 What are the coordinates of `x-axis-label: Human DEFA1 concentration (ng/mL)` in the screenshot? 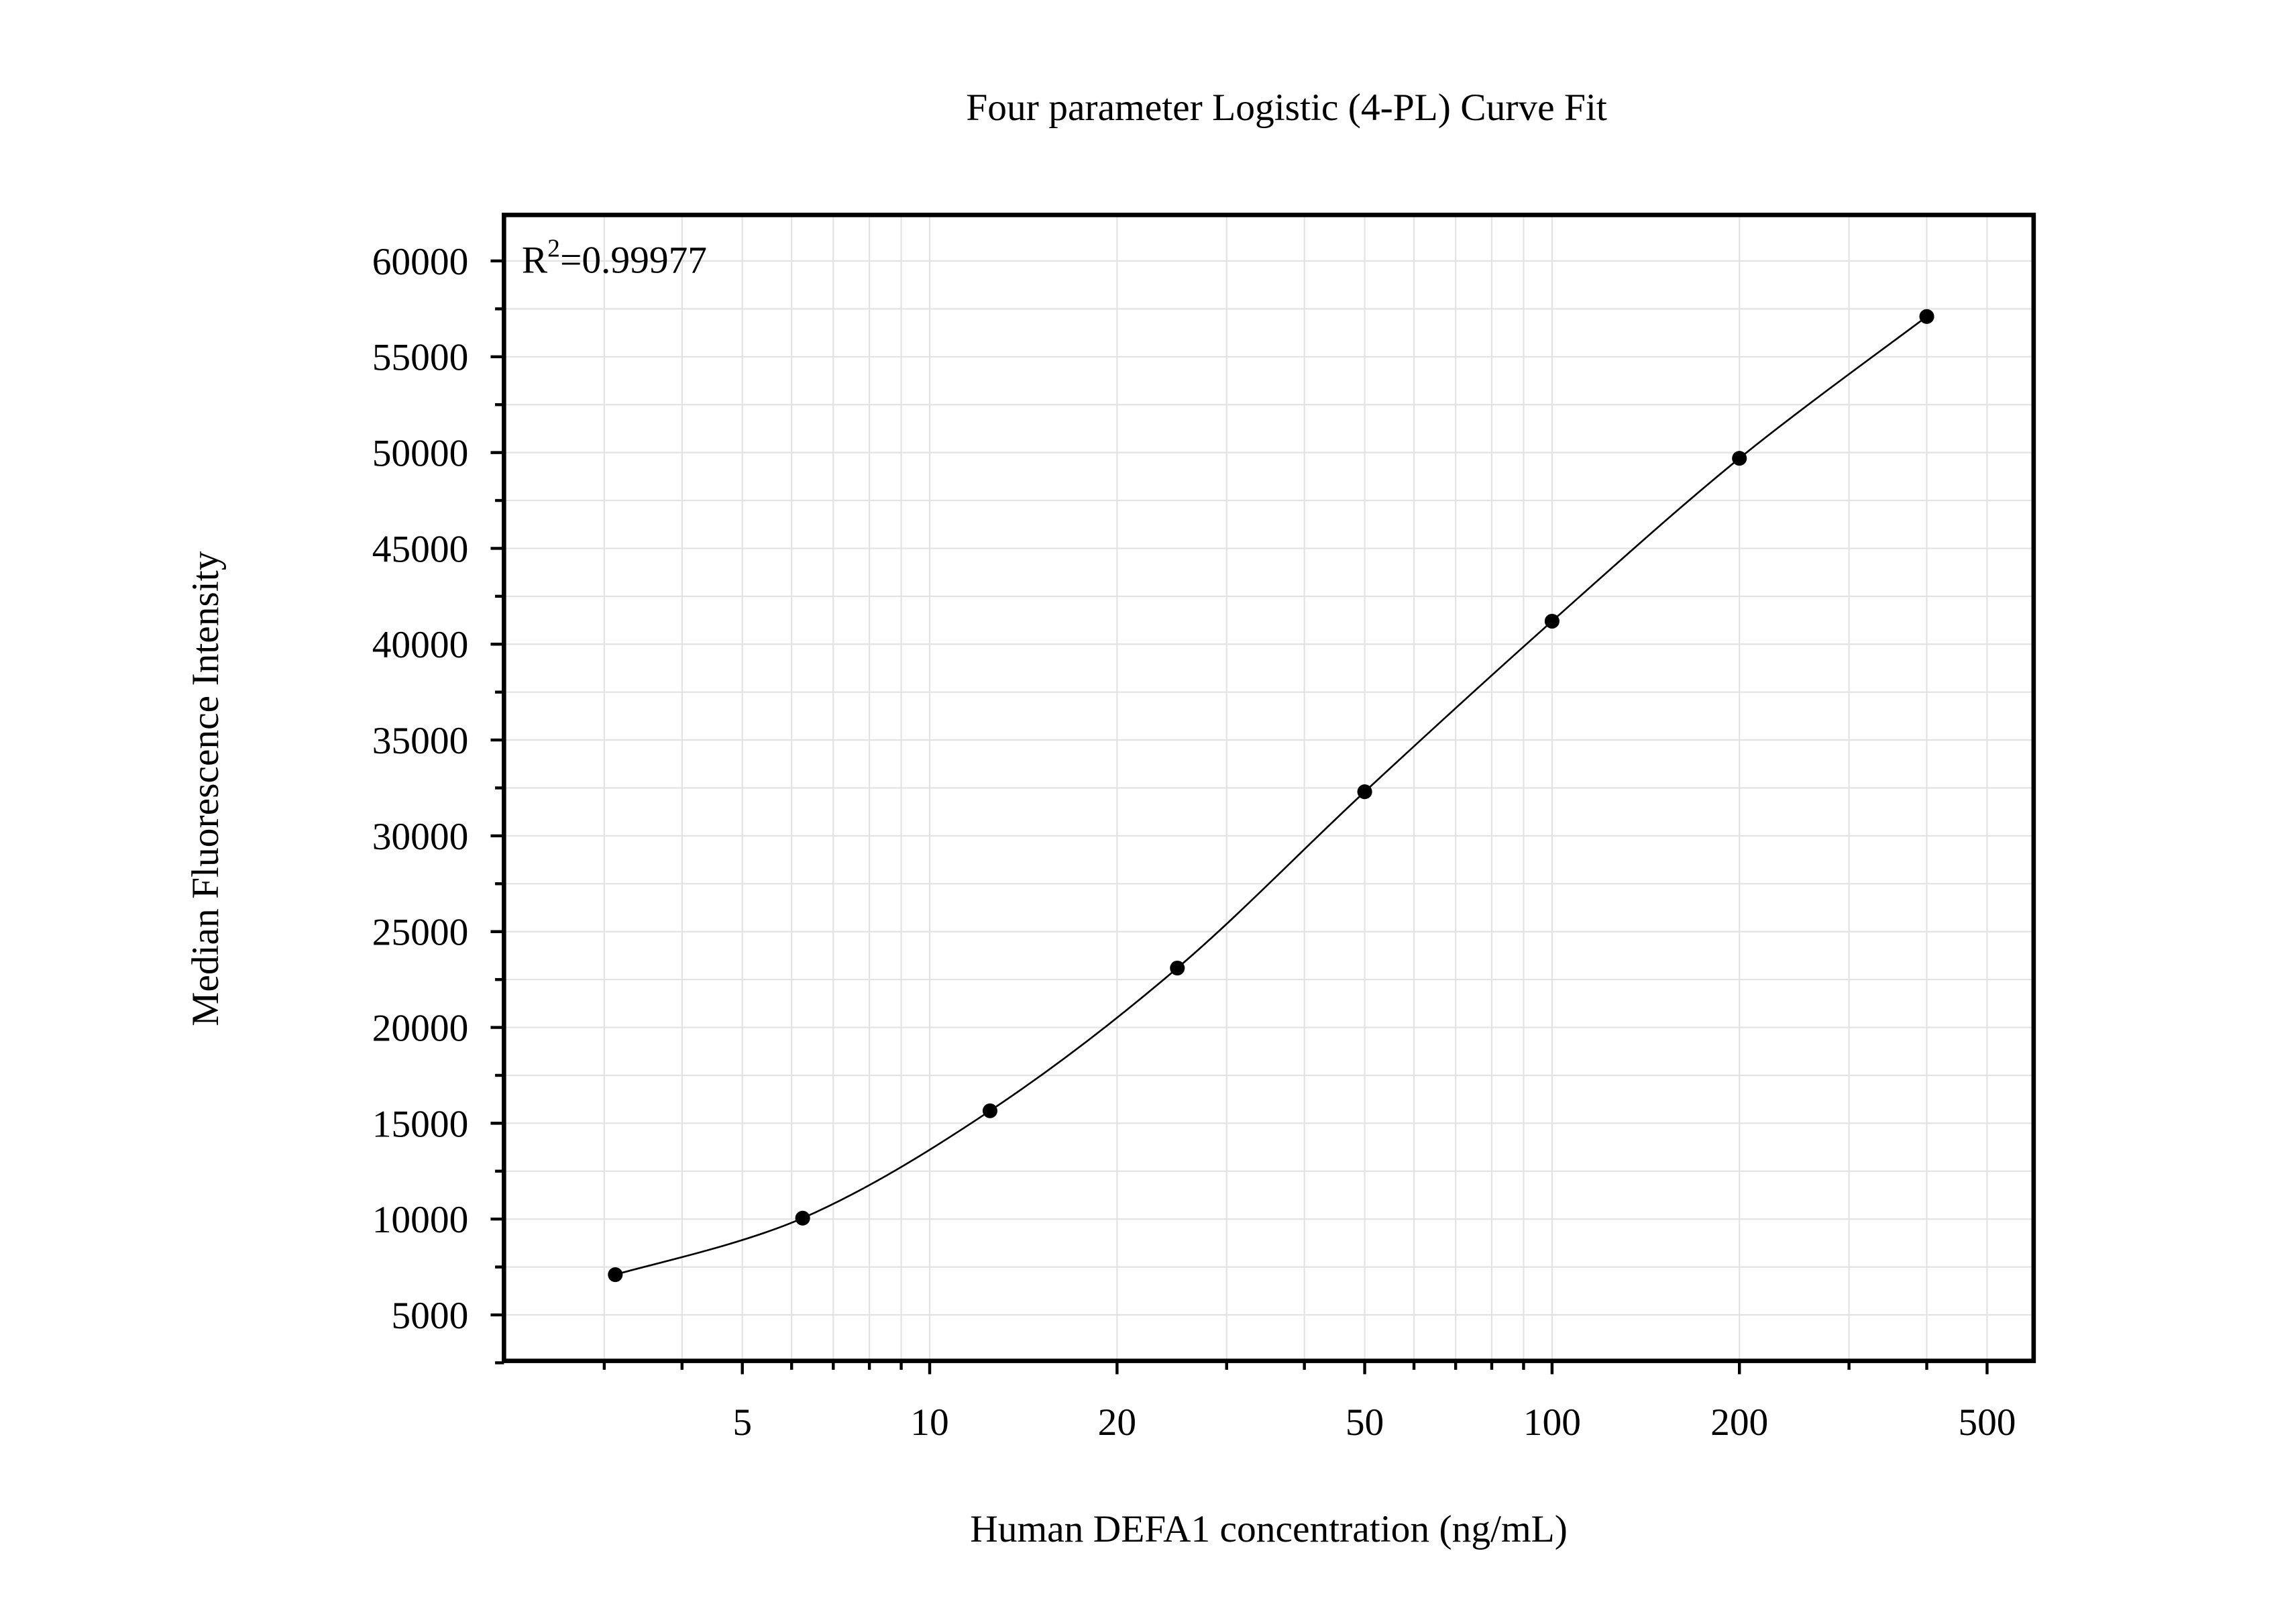 It's located at (1269, 1529).